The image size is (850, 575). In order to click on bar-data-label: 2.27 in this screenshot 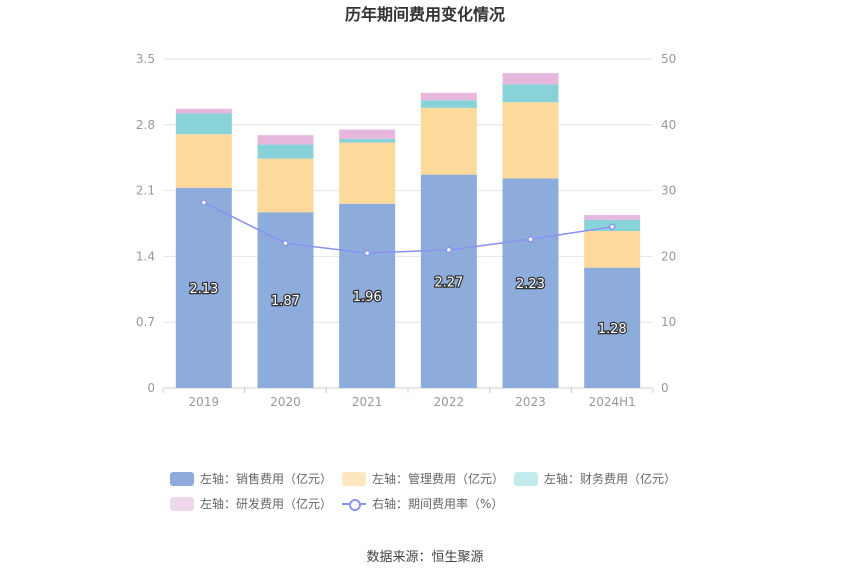, I will do `click(448, 282)`.